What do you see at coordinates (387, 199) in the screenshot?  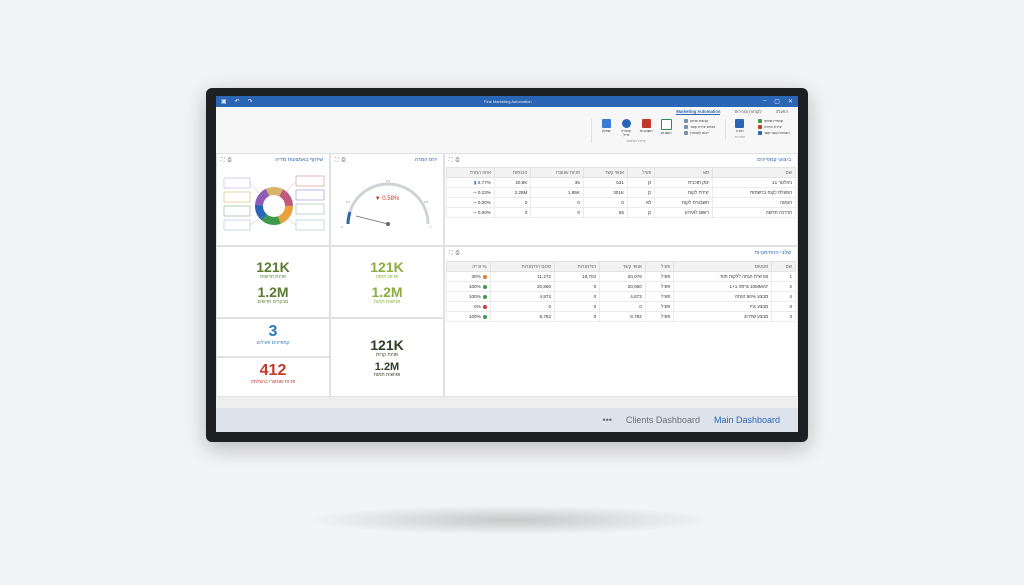 I see `conversion-gauge-panel: ⛶ ⎙ יחס המרה 0 0.2 0.5 0.8 1 ▼ 0.58%` at bounding box center [387, 199].